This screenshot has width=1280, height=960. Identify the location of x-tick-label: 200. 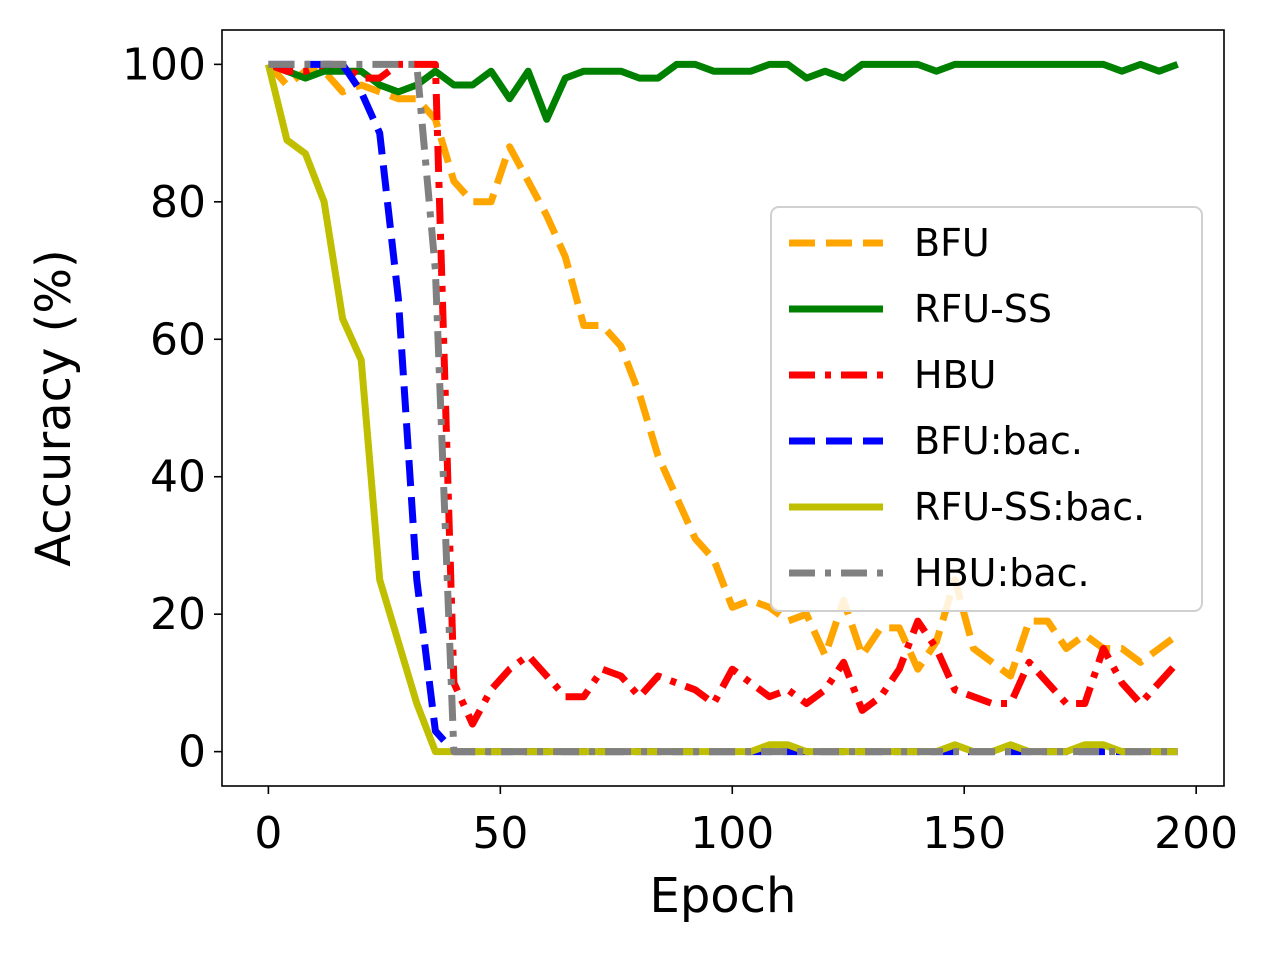
(1196, 833).